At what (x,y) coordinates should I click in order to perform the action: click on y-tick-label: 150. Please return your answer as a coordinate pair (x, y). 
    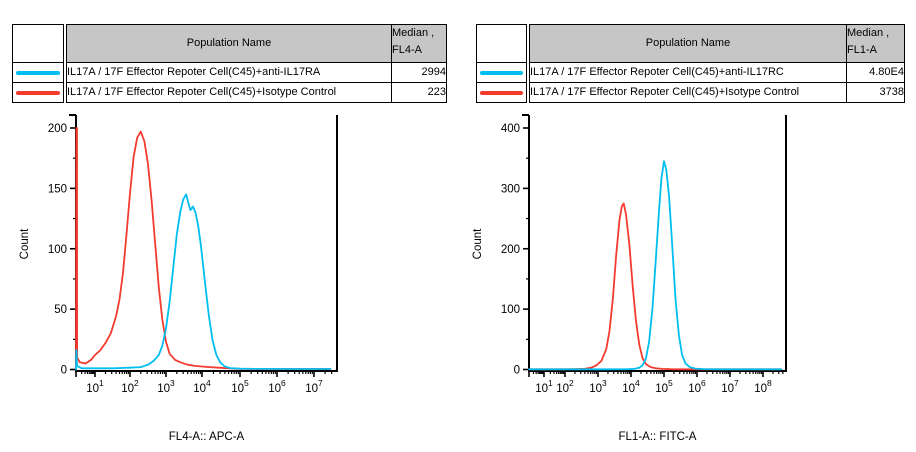
    Looking at the image, I should click on (57, 189).